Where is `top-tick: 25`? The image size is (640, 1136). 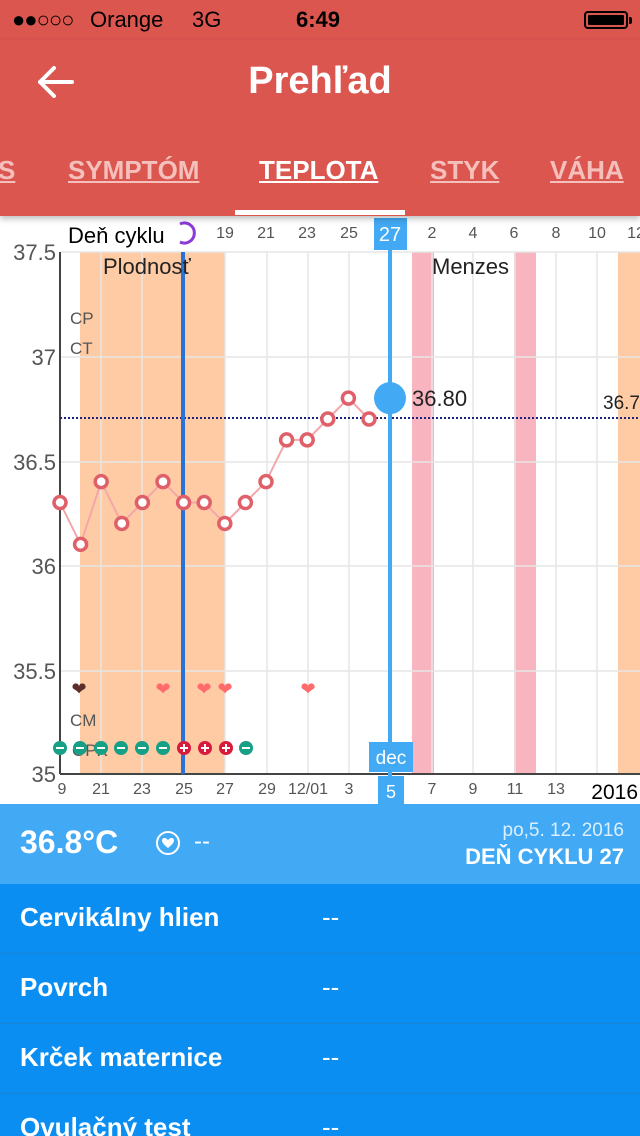 top-tick: 25 is located at coordinates (349, 233).